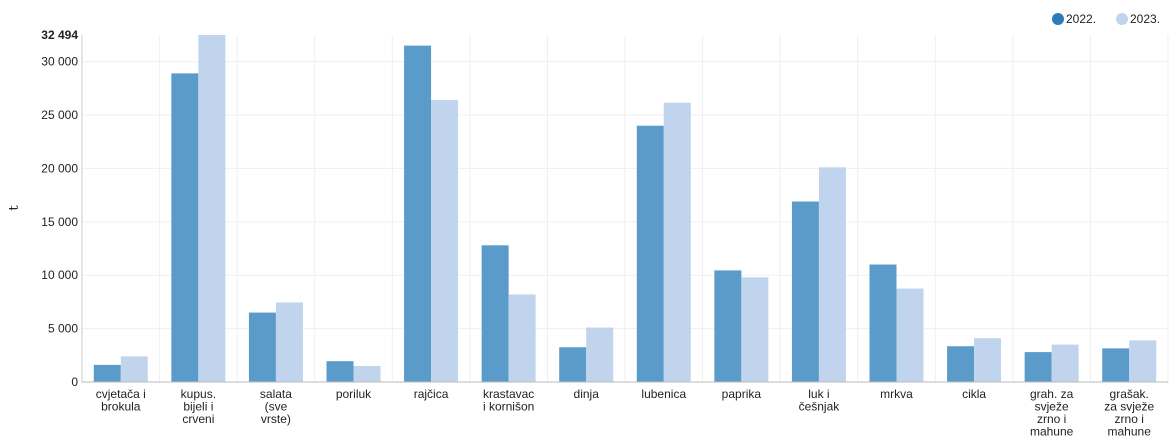  What do you see at coordinates (63, 329) in the screenshot?
I see `y-tick-label: 5 000` at bounding box center [63, 329].